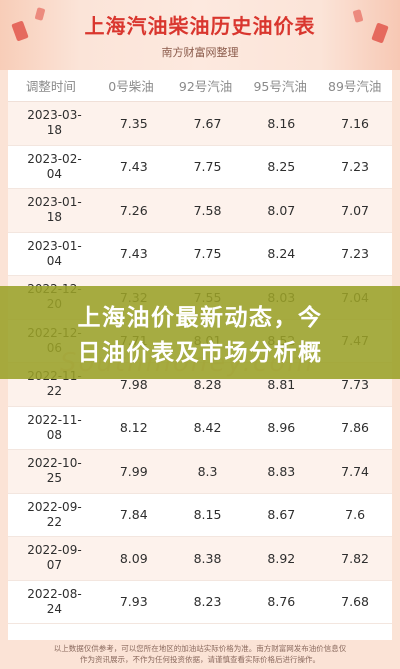  Describe the element at coordinates (205, 86) in the screenshot. I see `column-header-gas92: 92号汽油` at that location.